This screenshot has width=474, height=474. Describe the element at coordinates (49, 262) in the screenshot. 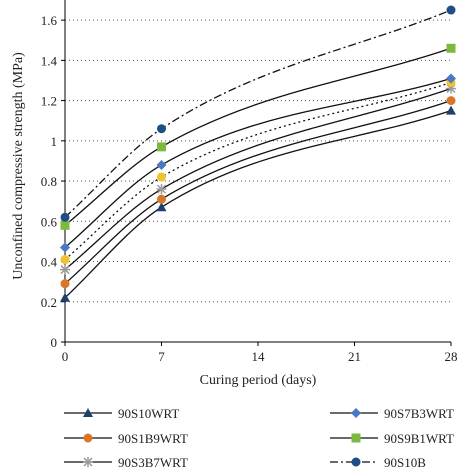

I see `y-tick-label: 0.4` at that location.